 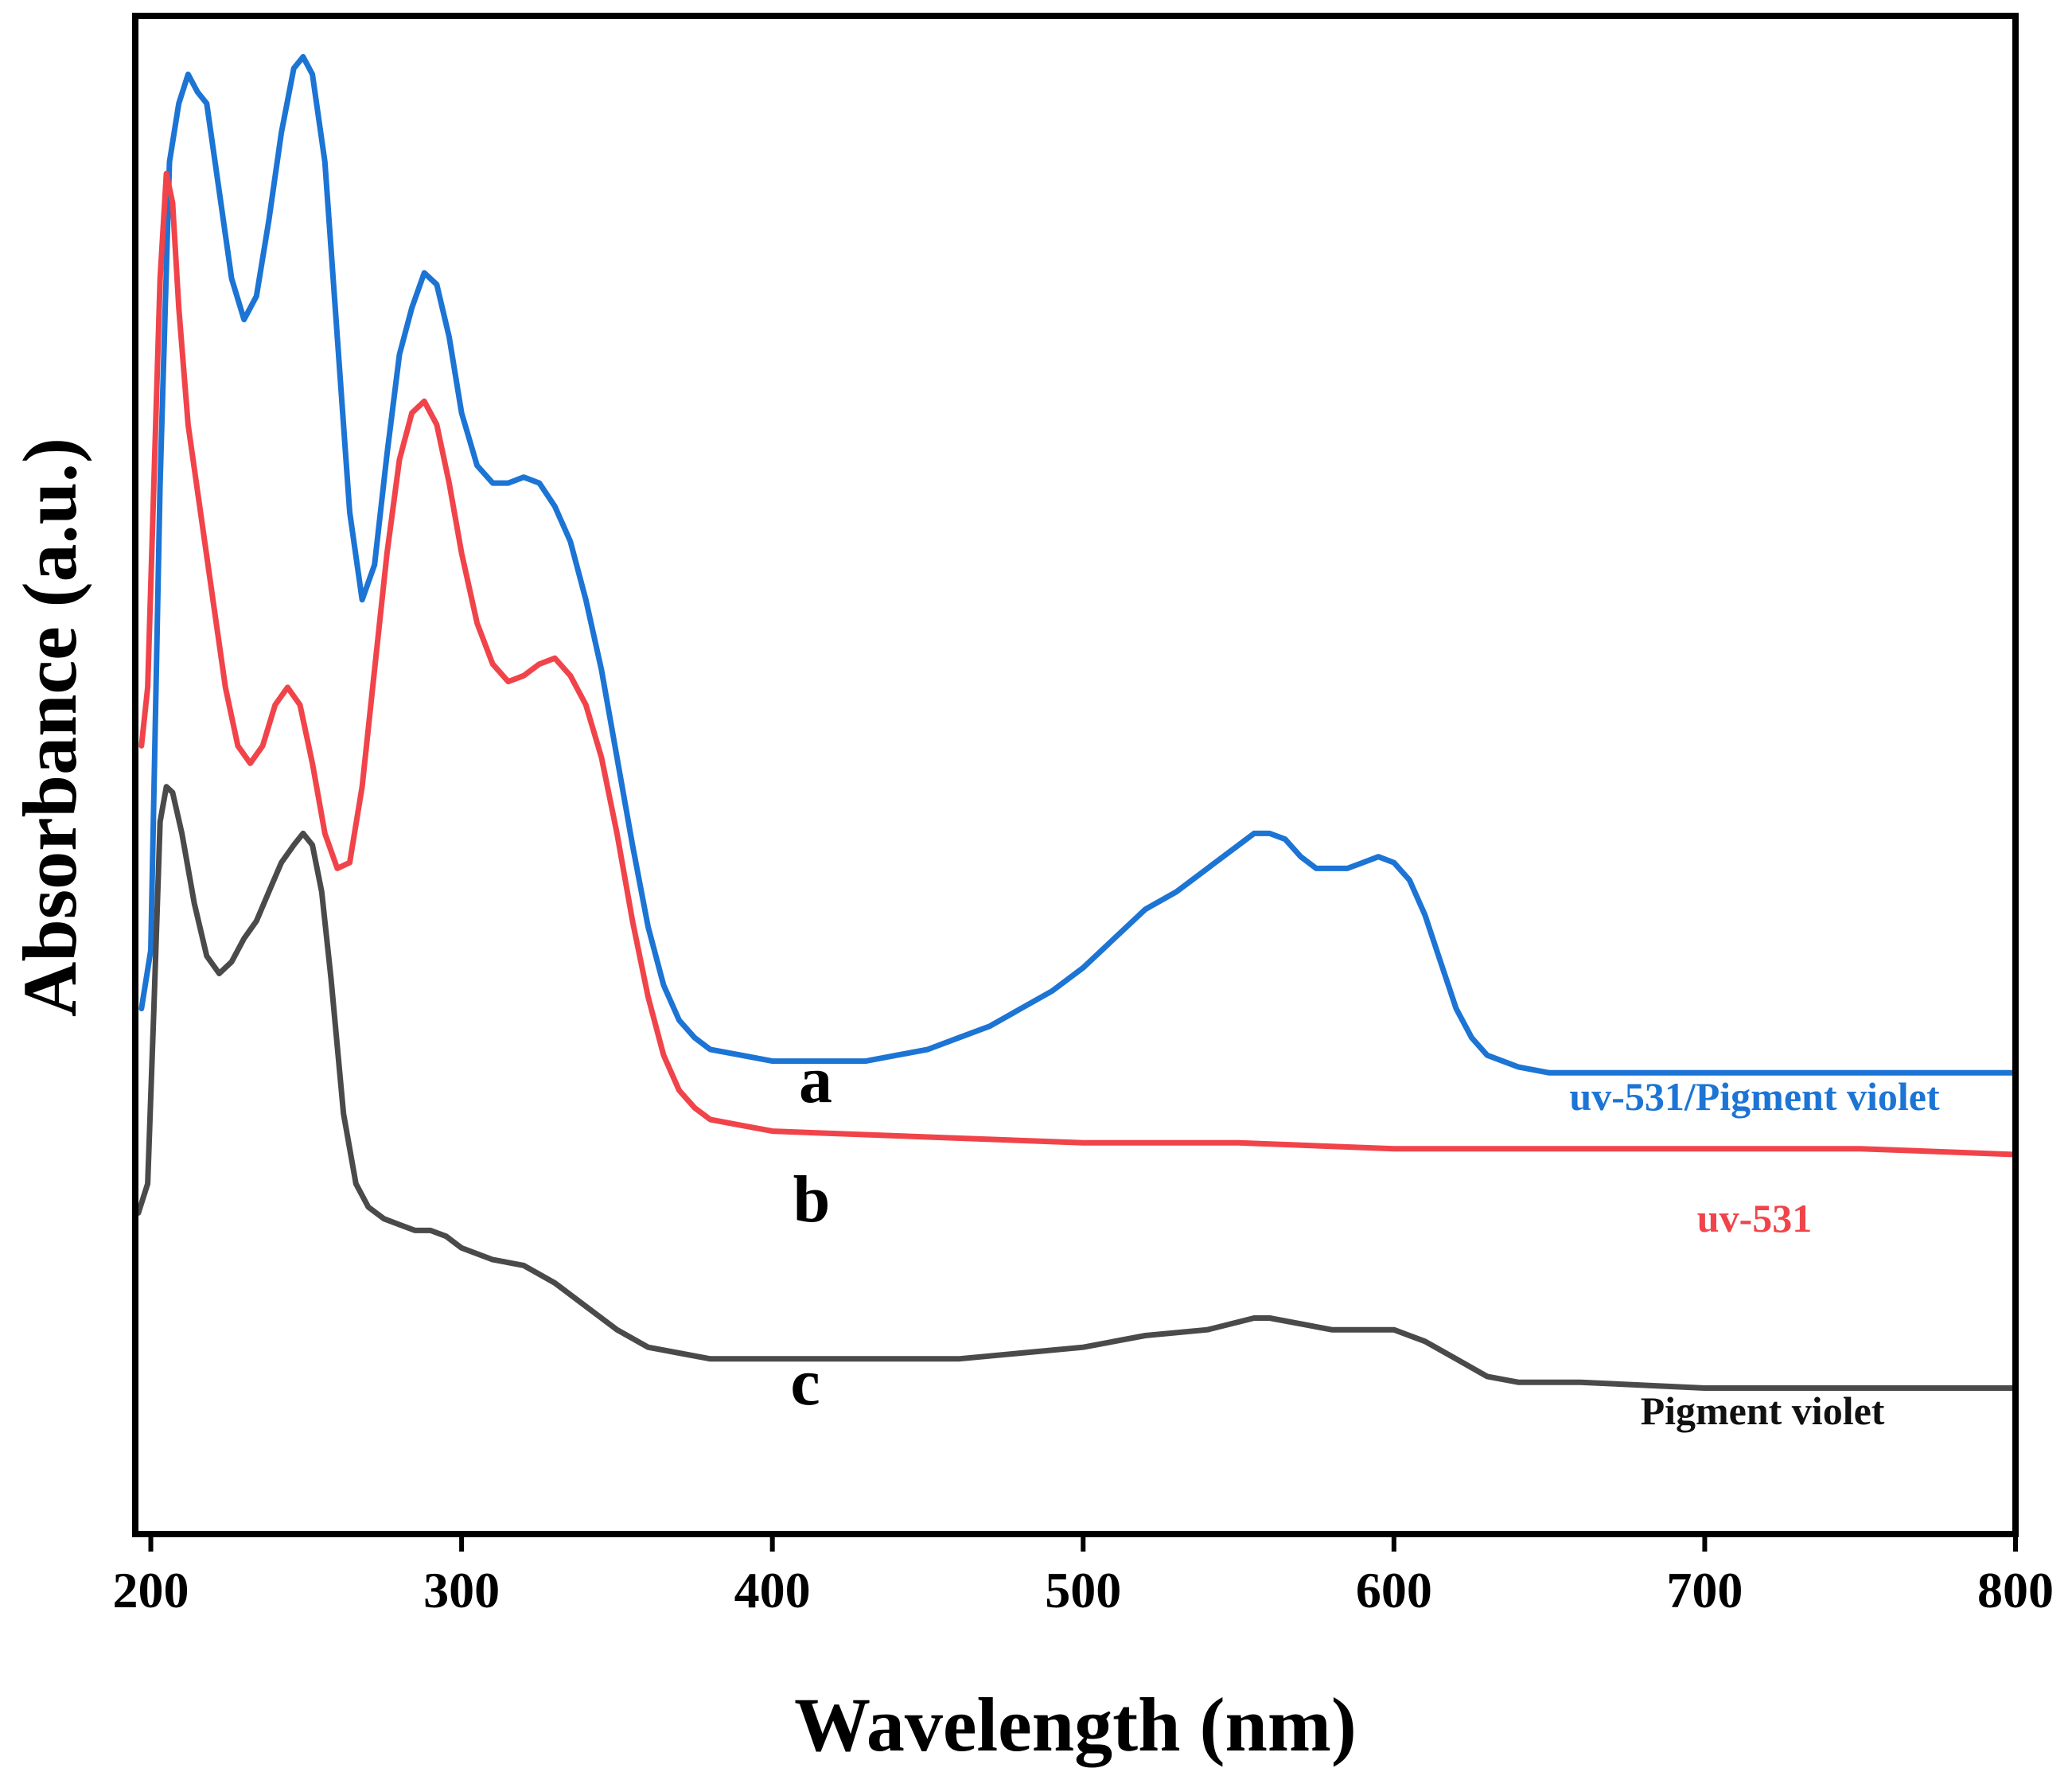 I want to click on series-name-c: Pigment violet, so click(x=1763, y=1410).